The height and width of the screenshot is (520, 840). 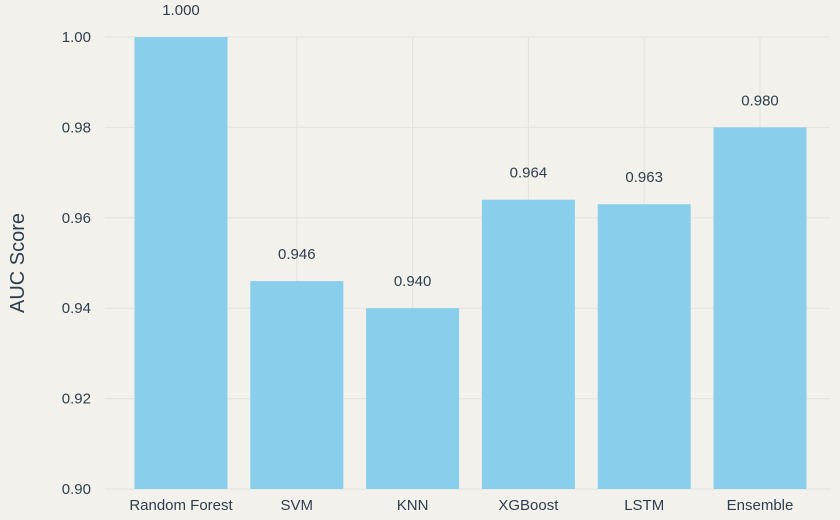 What do you see at coordinates (760, 100) in the screenshot?
I see `bar-value-label: 0.980` at bounding box center [760, 100].